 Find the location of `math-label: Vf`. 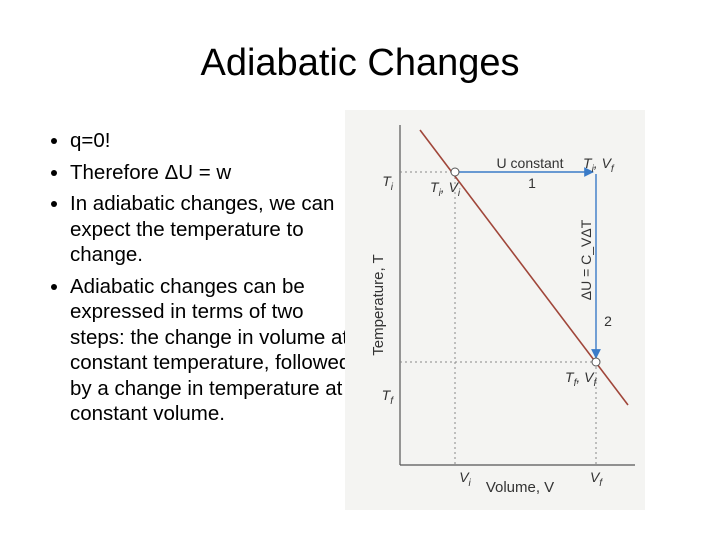

math-label: Vf is located at coordinates (596, 479).